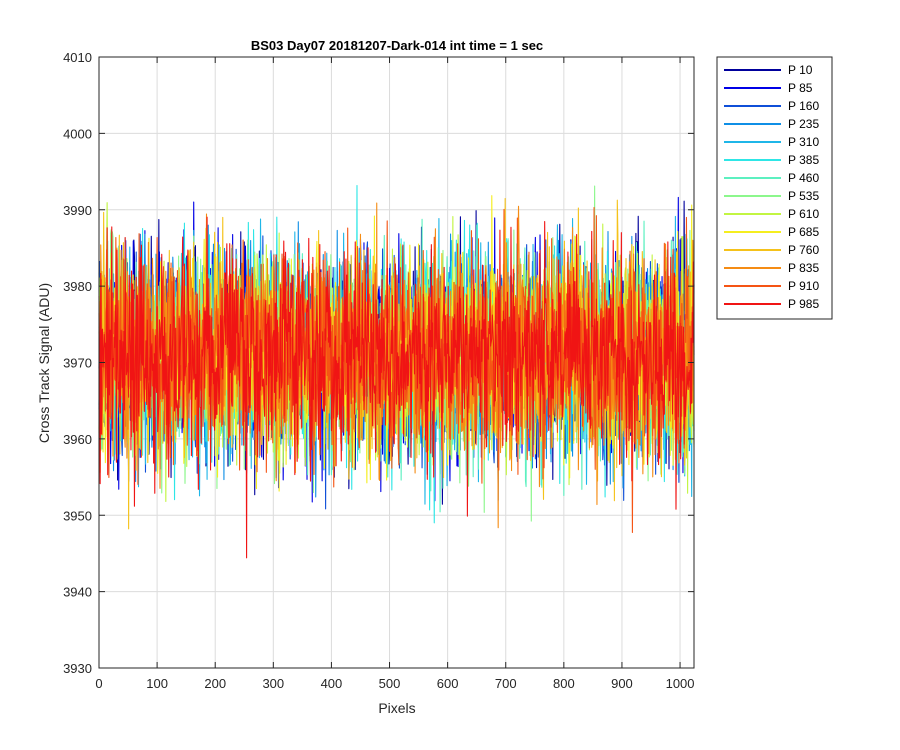  I want to click on y-tick-label: 4000, so click(77, 133).